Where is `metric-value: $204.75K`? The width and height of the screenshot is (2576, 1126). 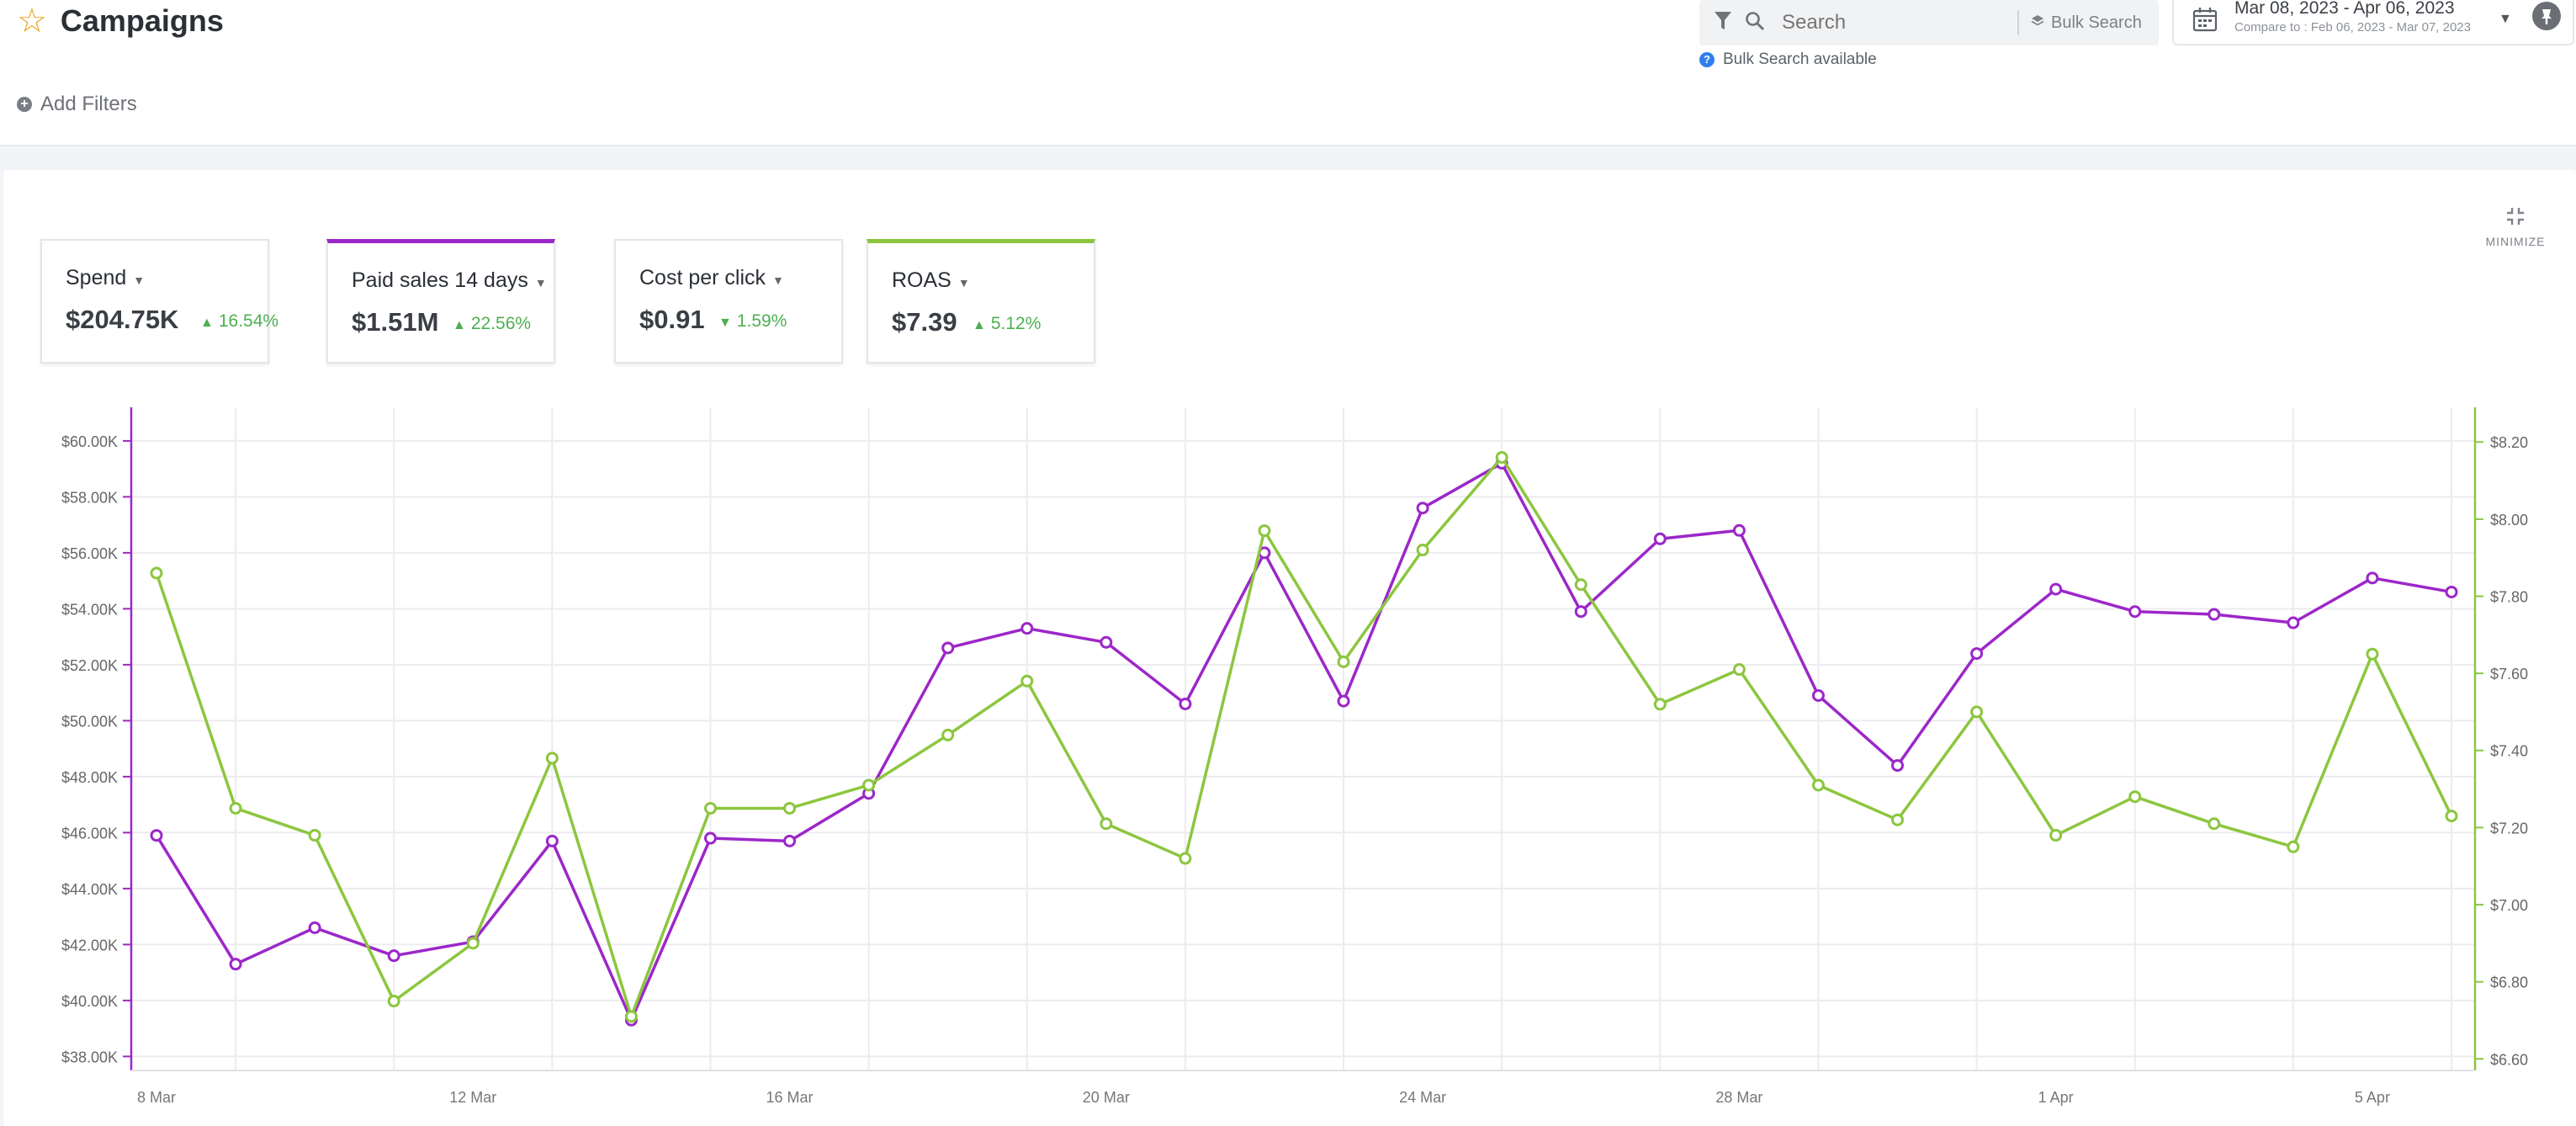 metric-value: $204.75K is located at coordinates (123, 319).